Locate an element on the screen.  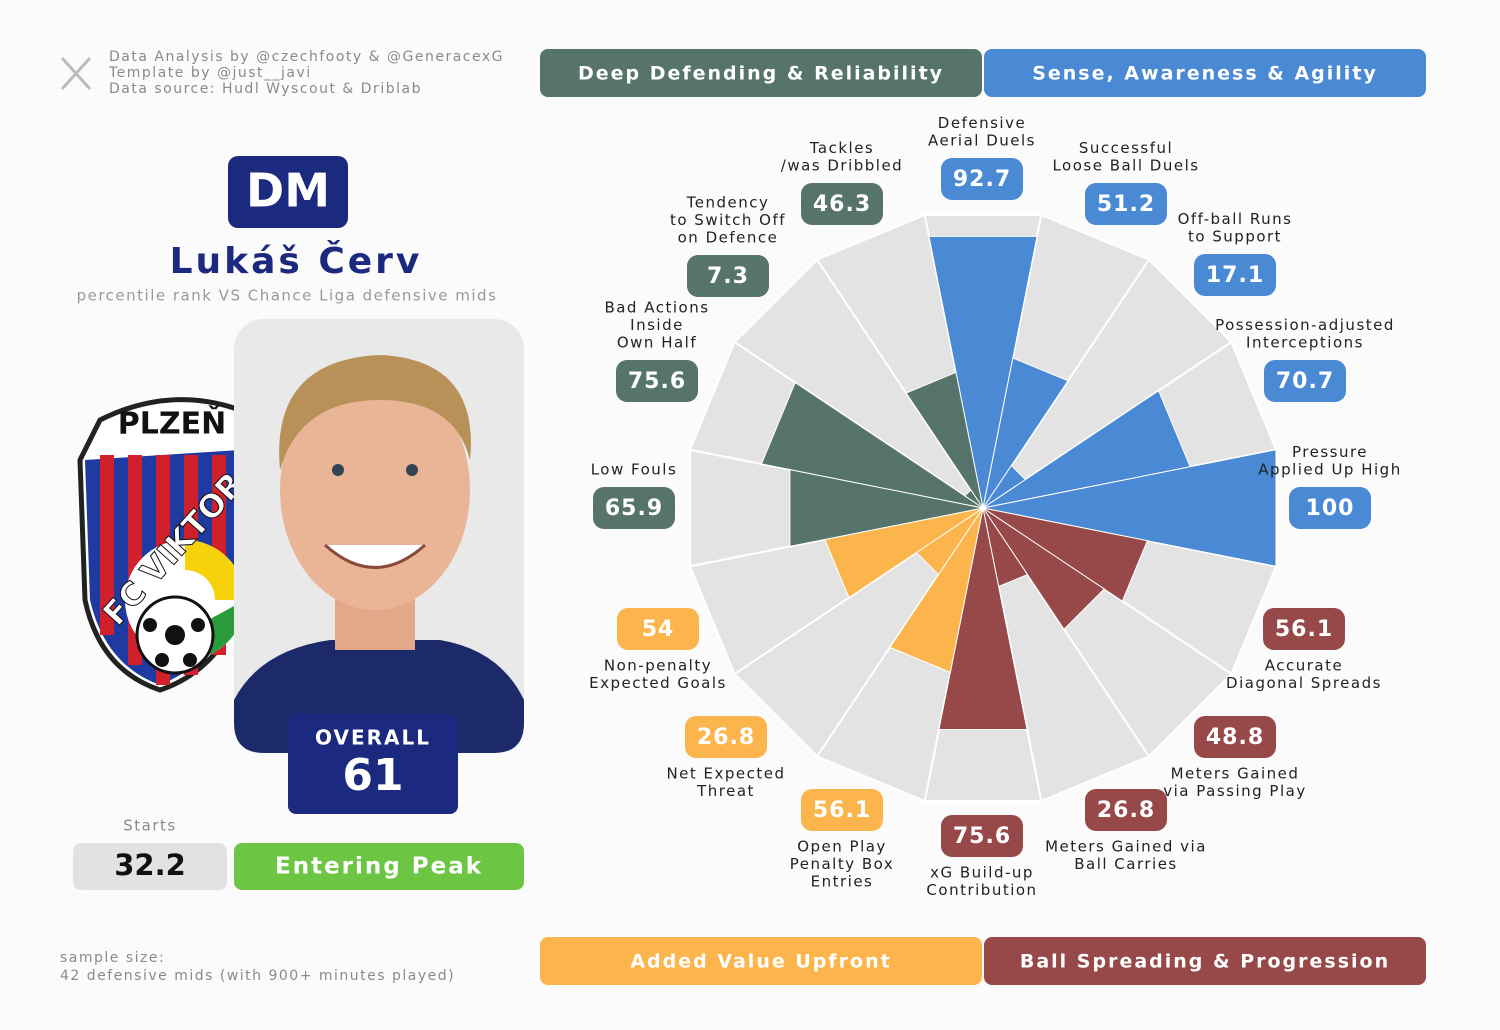
value-label: 65.9 is located at coordinates (634, 508).